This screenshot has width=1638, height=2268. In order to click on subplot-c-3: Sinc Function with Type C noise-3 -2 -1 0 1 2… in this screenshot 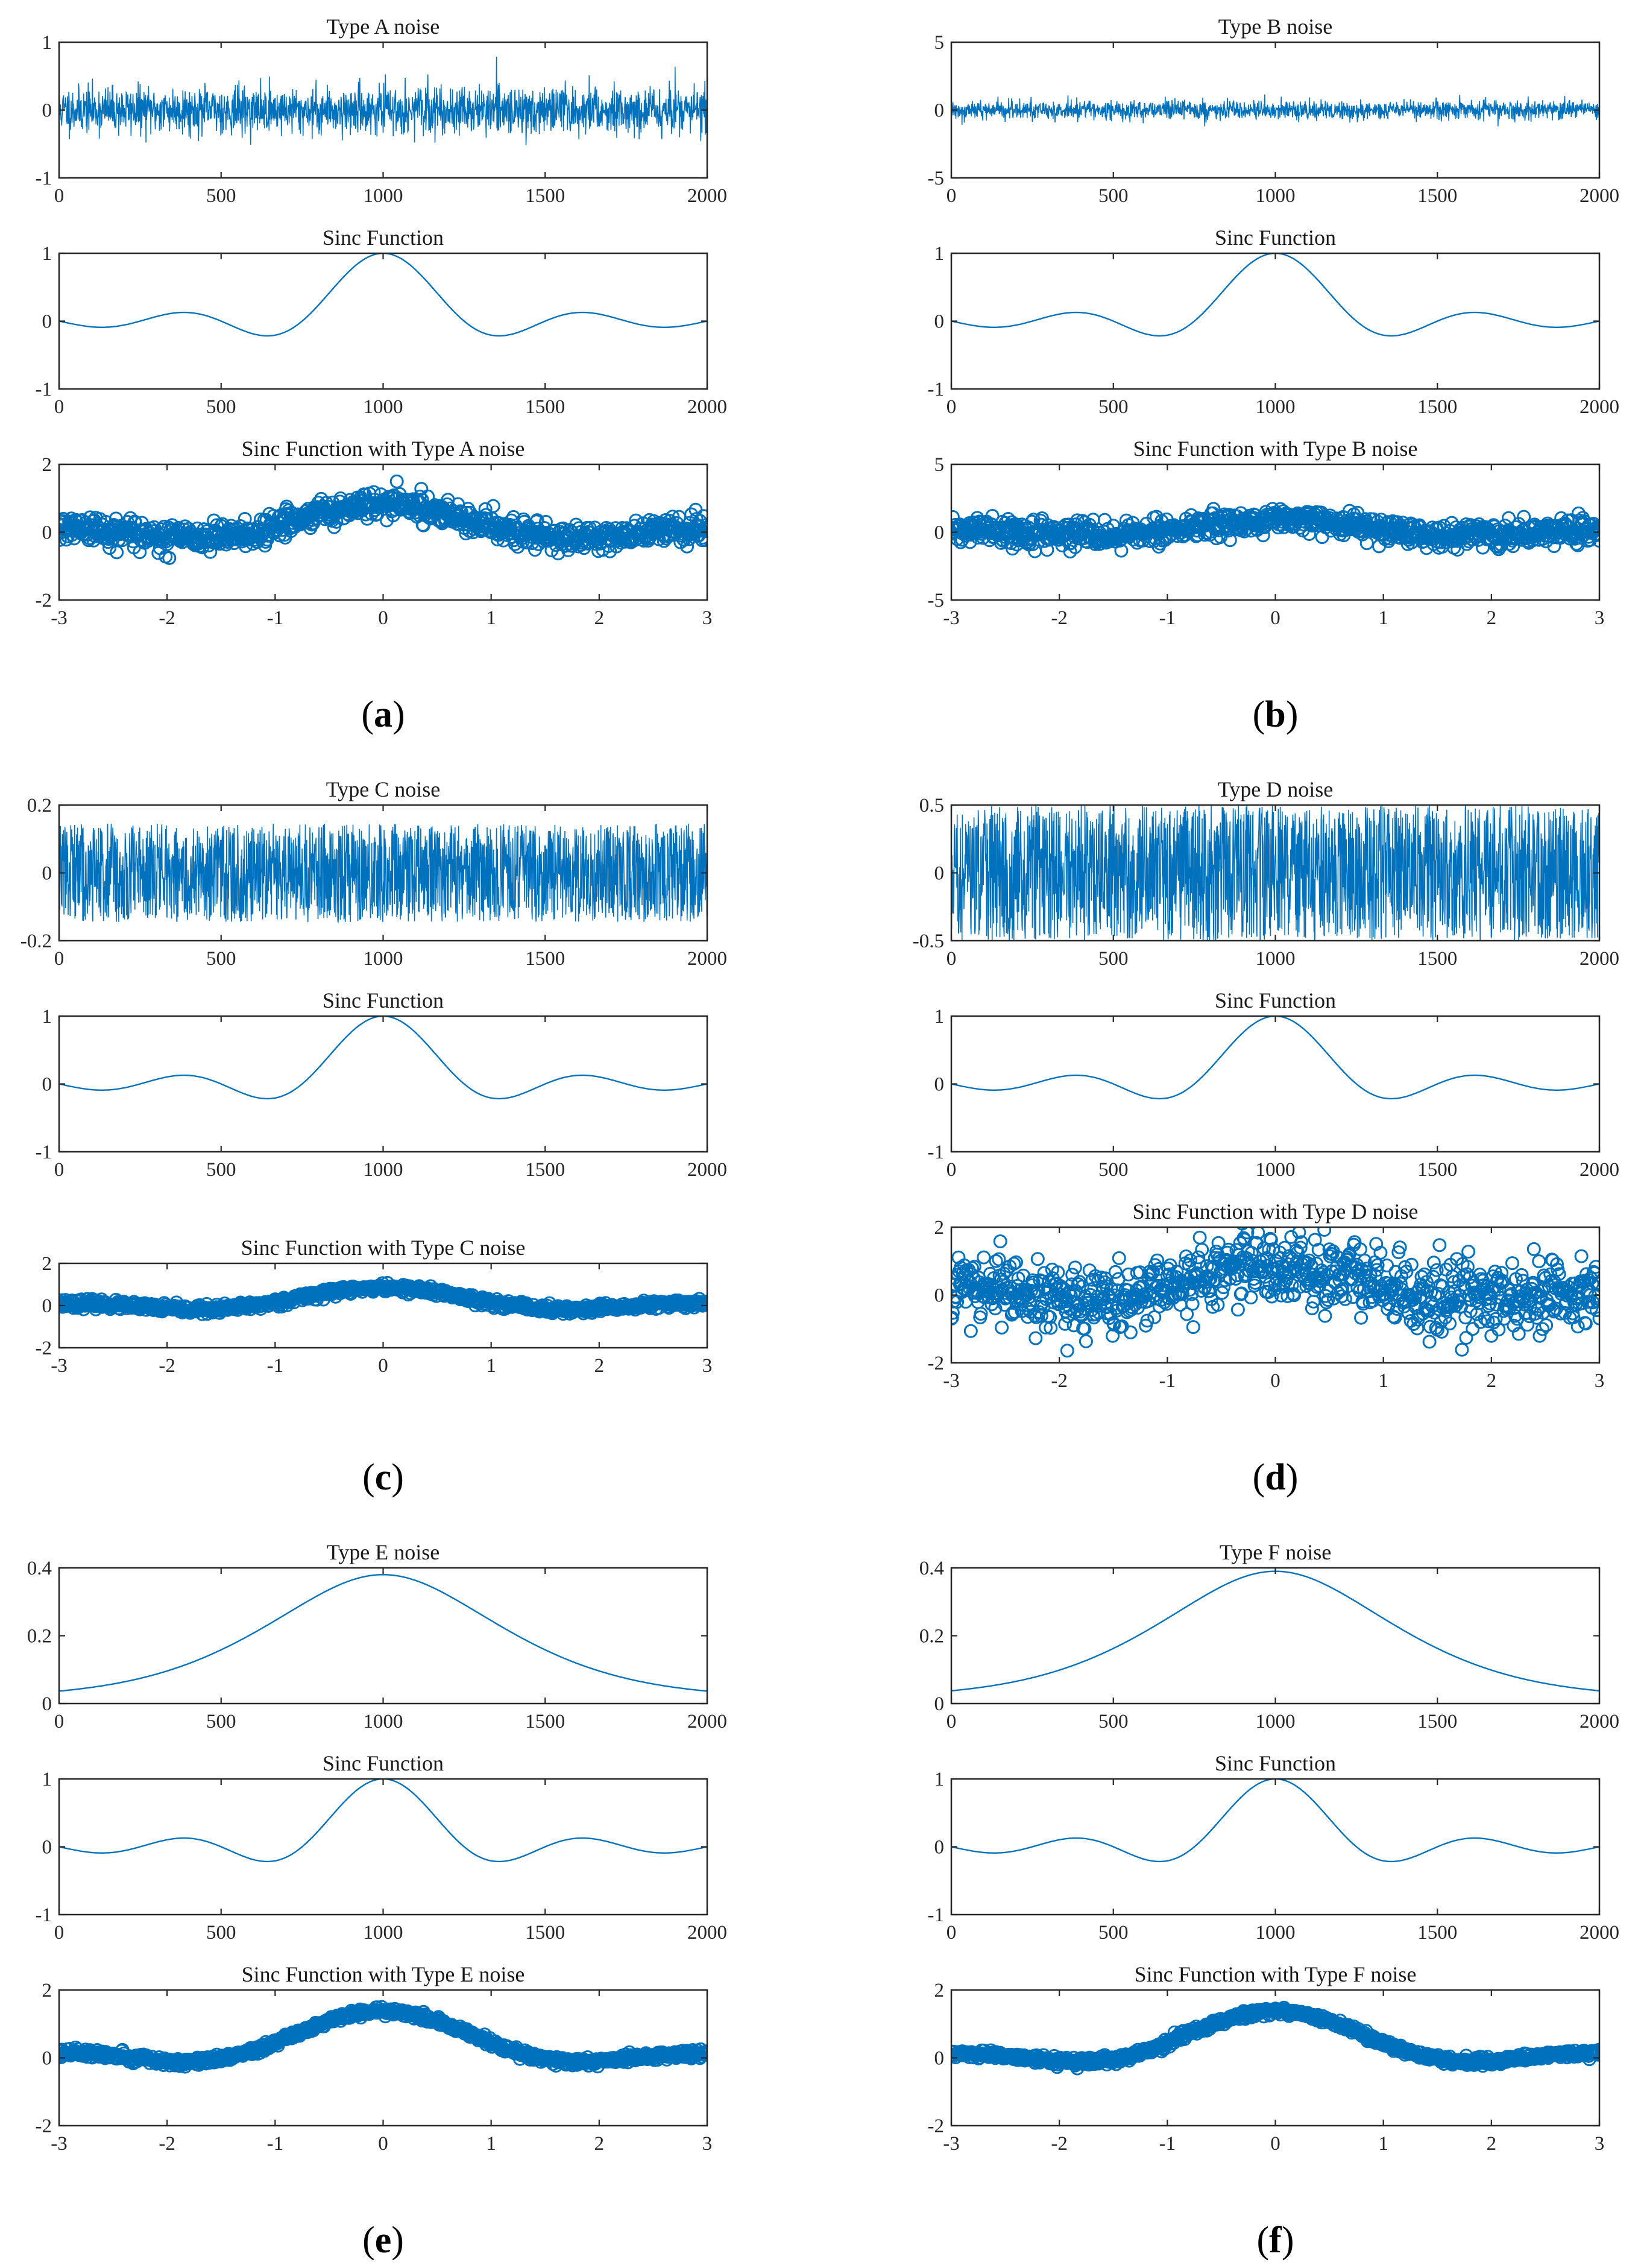, I will do `click(375, 1307)`.